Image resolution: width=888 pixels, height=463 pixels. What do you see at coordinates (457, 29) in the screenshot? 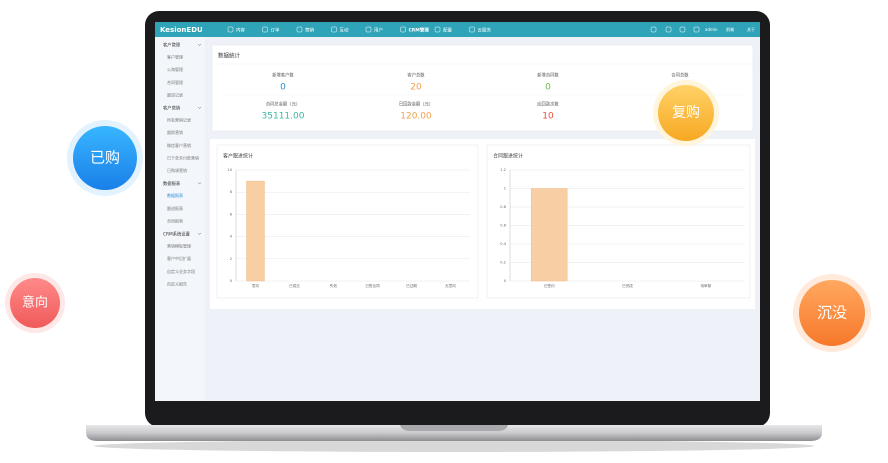
I see `top-bar` at bounding box center [457, 29].